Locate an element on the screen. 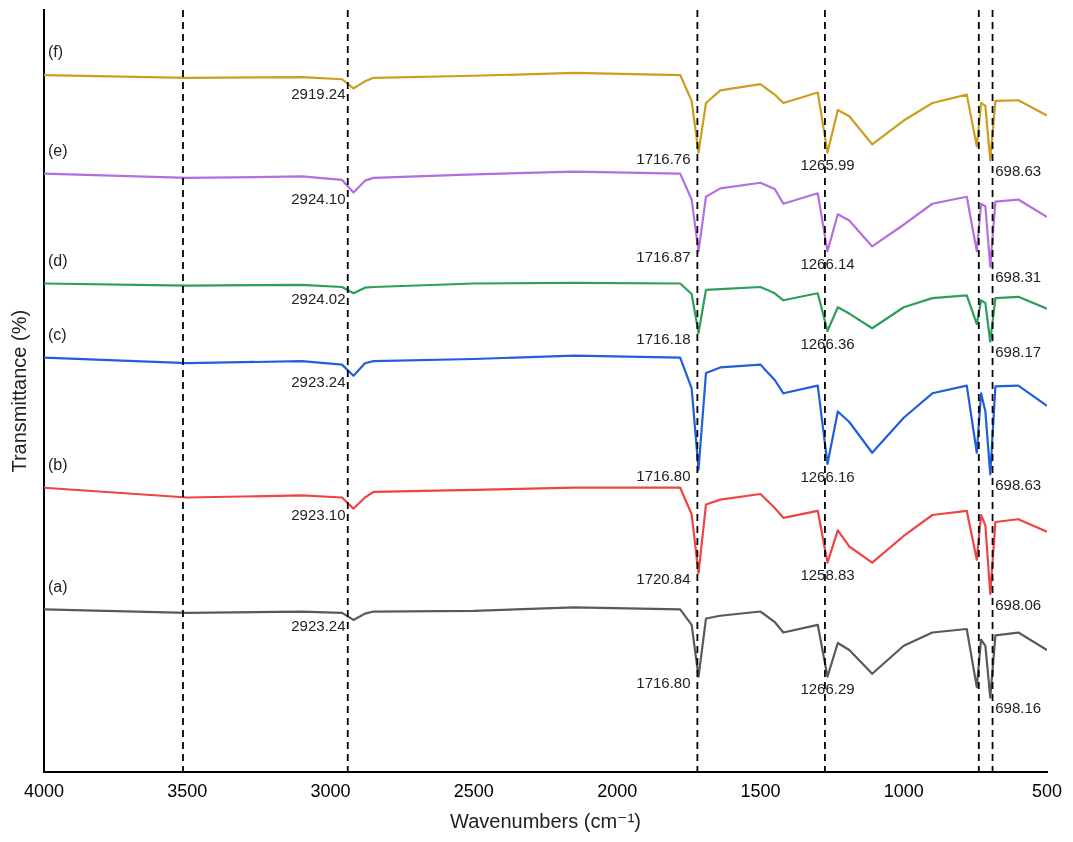 This screenshot has height=842, width=1073. annotation: 1716.87 is located at coordinates (663, 257).